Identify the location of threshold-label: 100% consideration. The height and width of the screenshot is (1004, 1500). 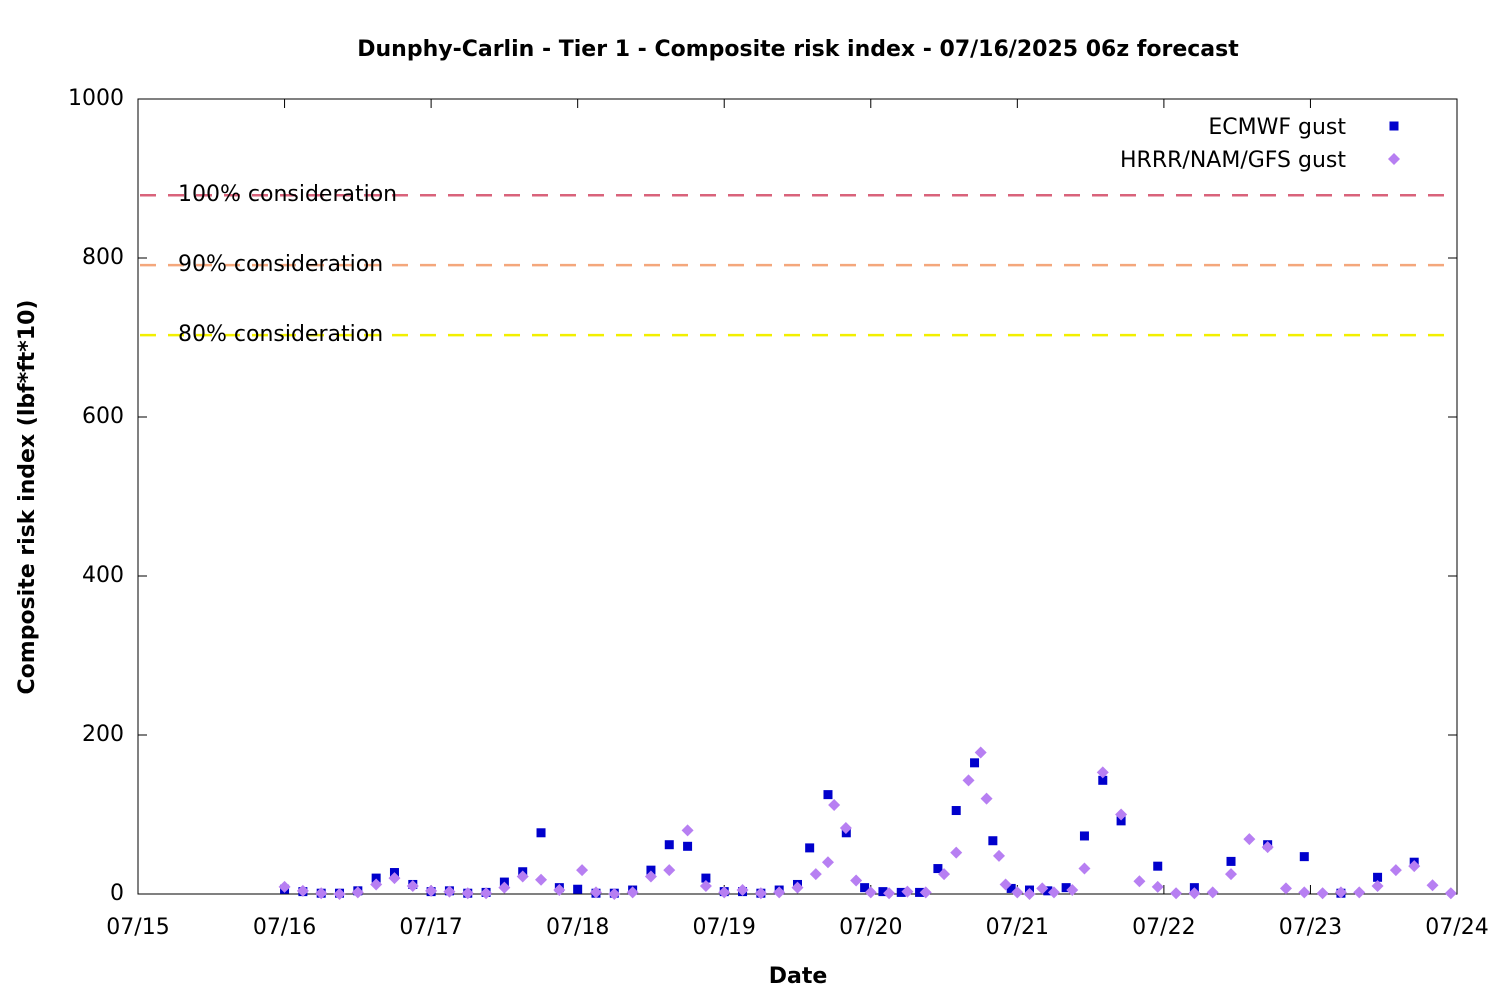
(287, 194).